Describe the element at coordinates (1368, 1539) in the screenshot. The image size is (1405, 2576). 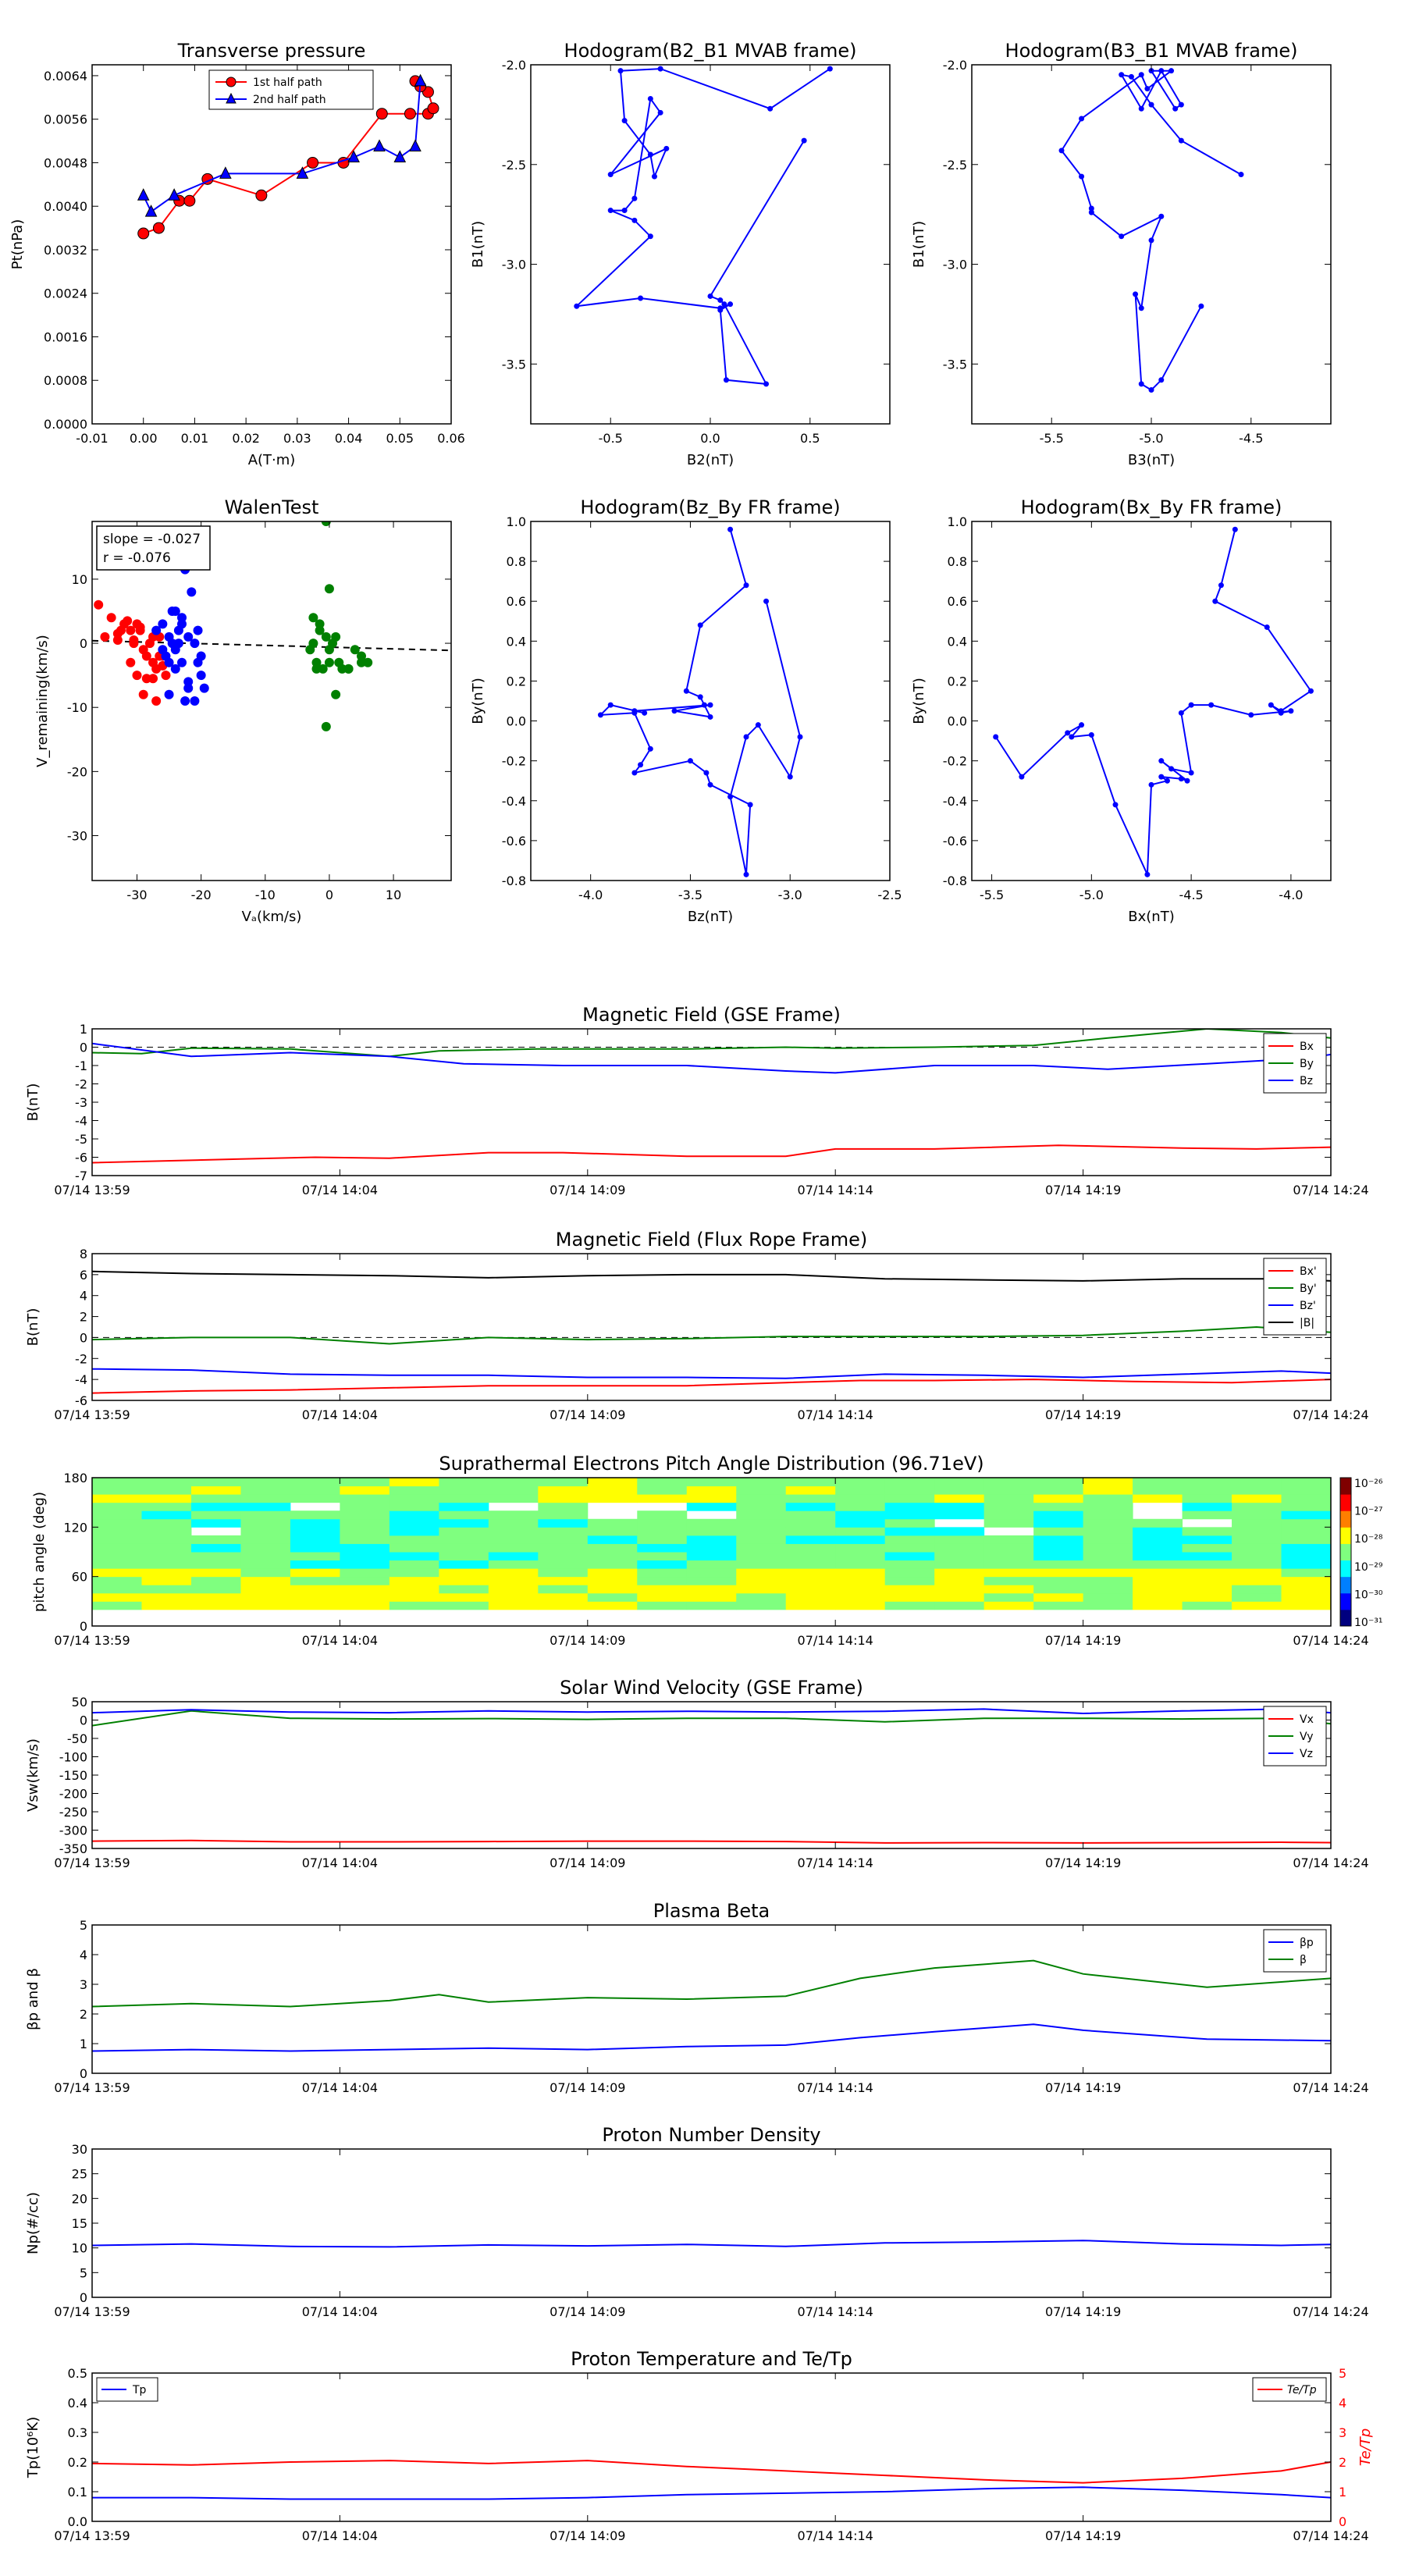
I see `pad-colorbar-label: 10⁻²⁸` at that location.